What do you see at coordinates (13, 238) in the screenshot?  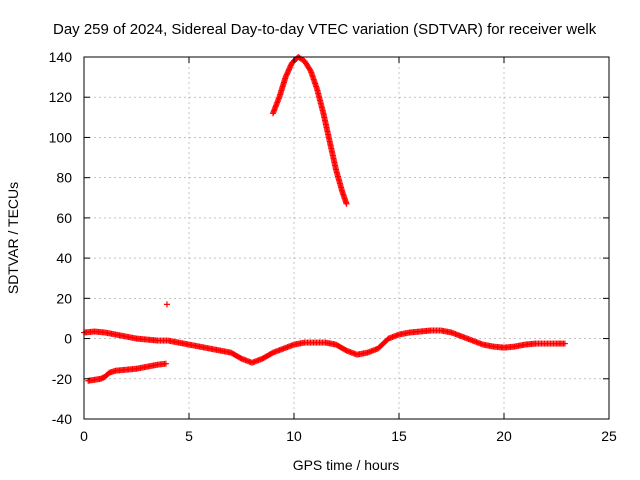 I see `y-axis-label: SDTVAR / TECUs` at bounding box center [13, 238].